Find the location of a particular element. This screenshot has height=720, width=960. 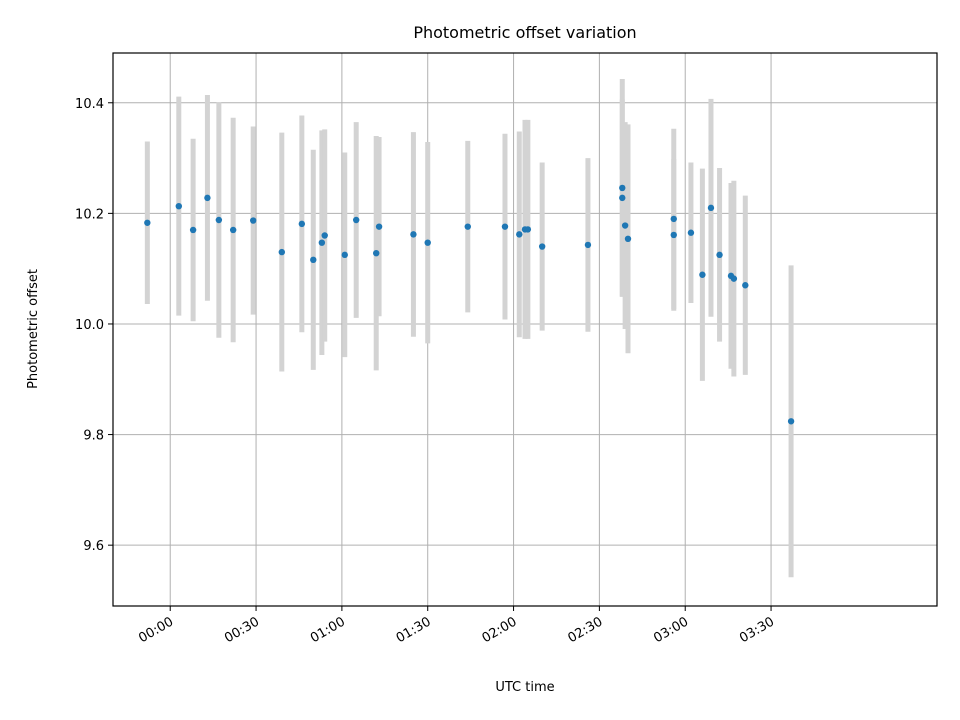

x-tick-label: 02:00 is located at coordinates (500, 630).